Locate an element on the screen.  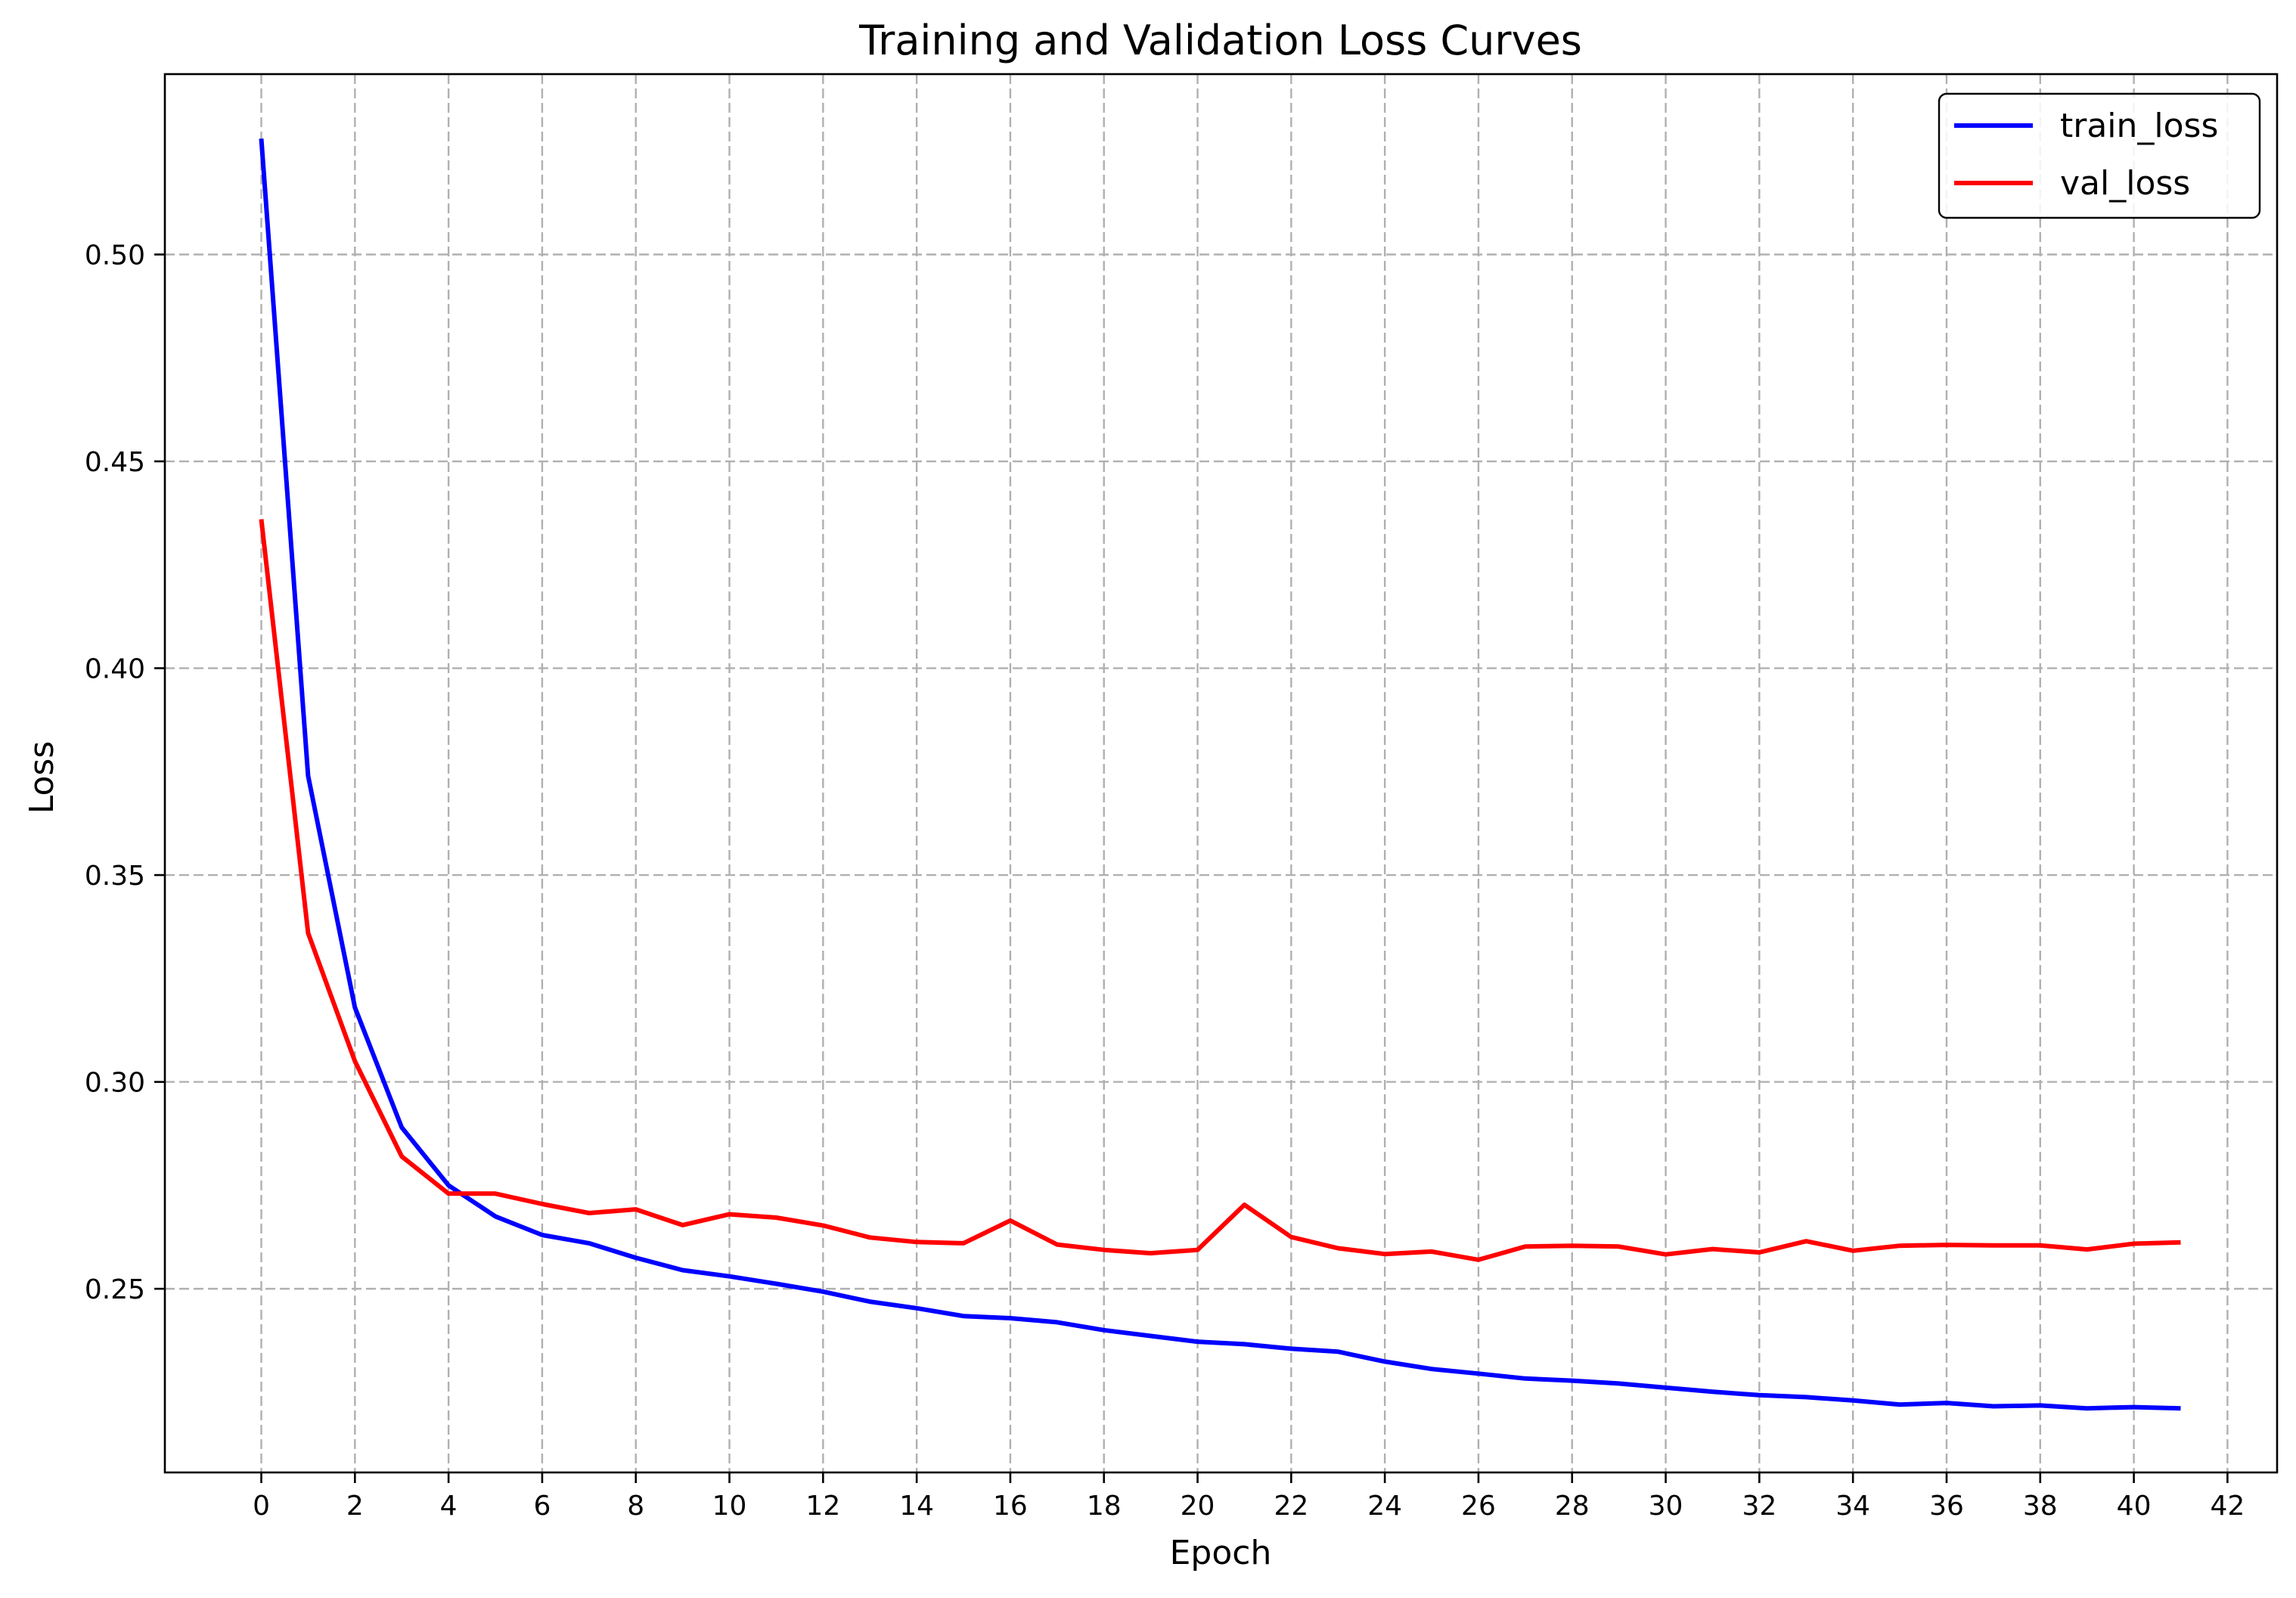
y-tick-label: 0.50 is located at coordinates (115, 256).